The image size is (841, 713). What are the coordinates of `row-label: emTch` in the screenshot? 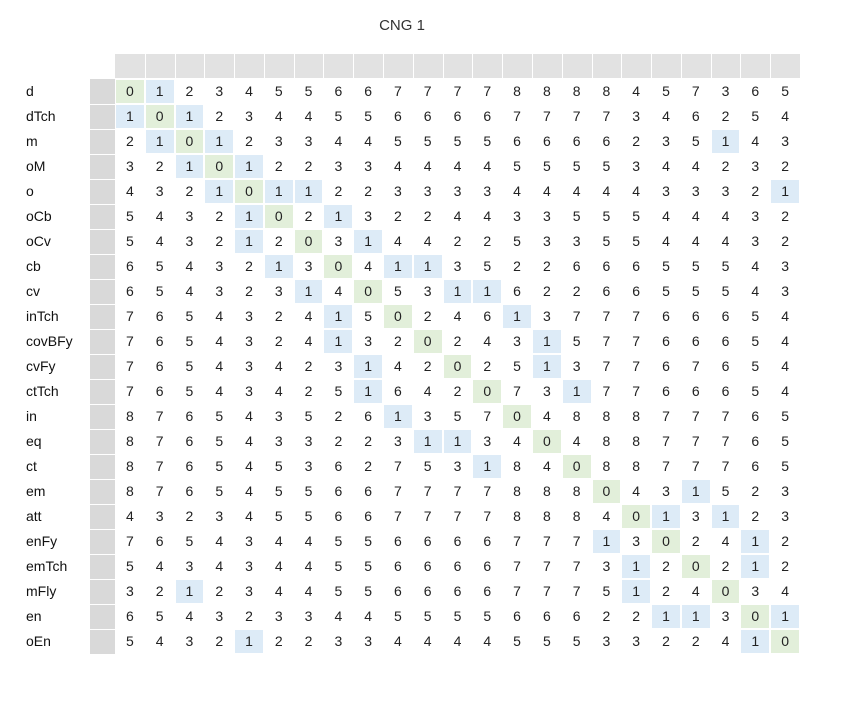 It's located at (47, 566).